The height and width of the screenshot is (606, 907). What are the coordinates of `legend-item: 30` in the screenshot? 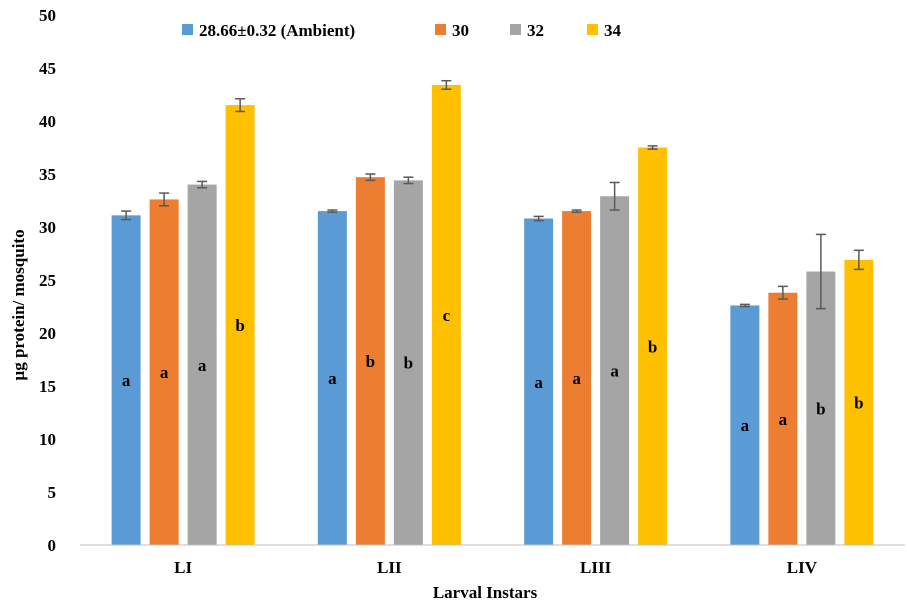 It's located at (452, 30).